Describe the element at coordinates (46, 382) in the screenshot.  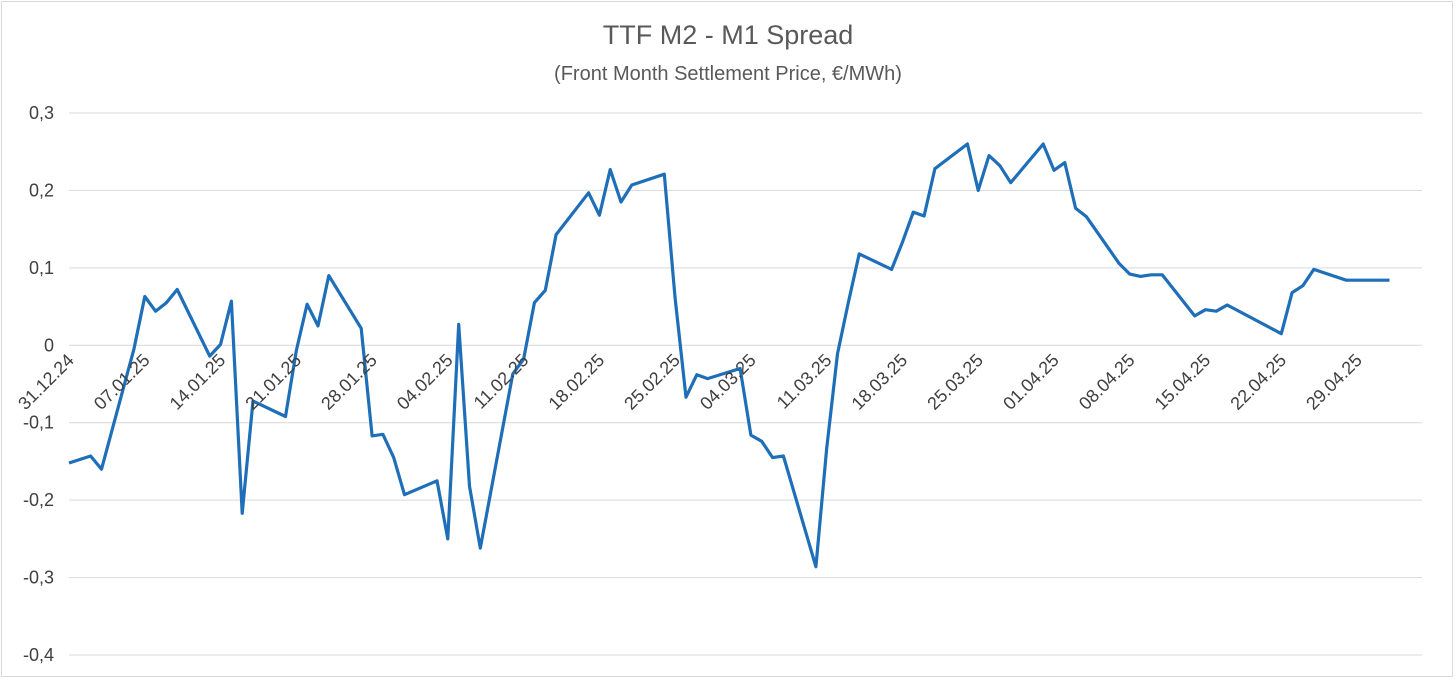
I see `x-tick-label: 31.12.24` at that location.